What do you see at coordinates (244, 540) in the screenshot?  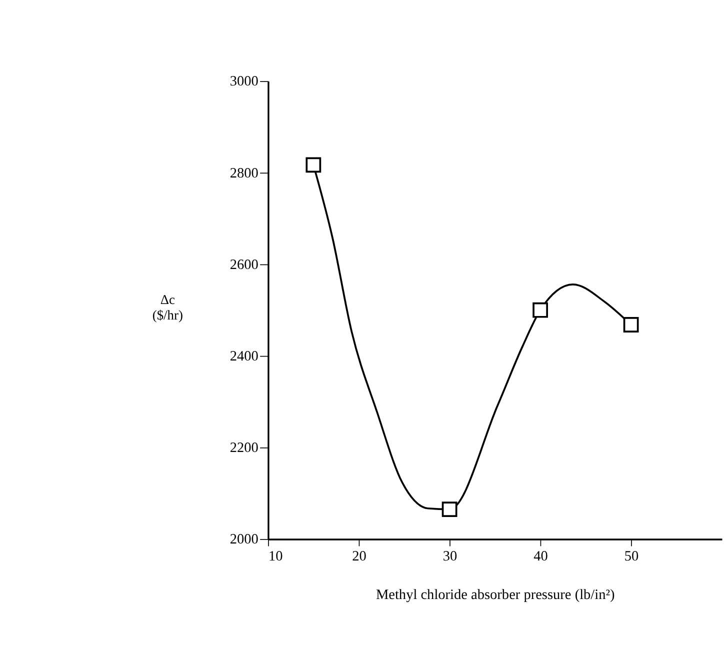 I see `y-tick-label: 2000` at bounding box center [244, 540].